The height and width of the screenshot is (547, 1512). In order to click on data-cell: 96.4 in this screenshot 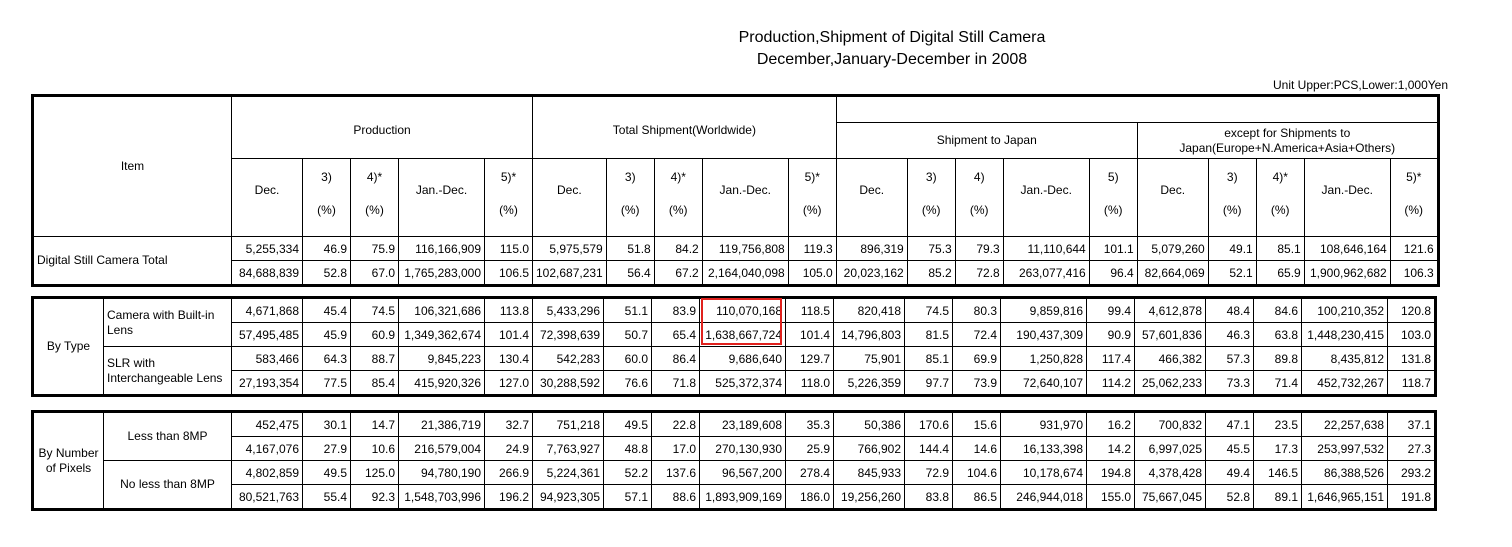, I will do `click(1113, 273)`.